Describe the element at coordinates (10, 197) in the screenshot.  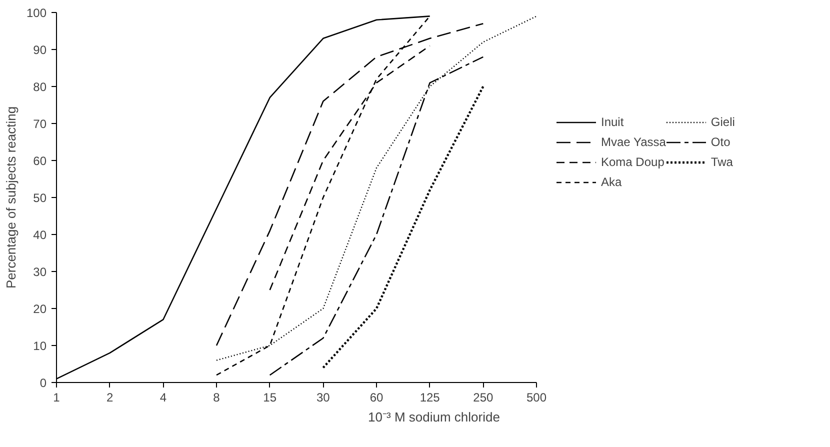
I see `y-axis-title: Percentage of subjects reacting` at that location.